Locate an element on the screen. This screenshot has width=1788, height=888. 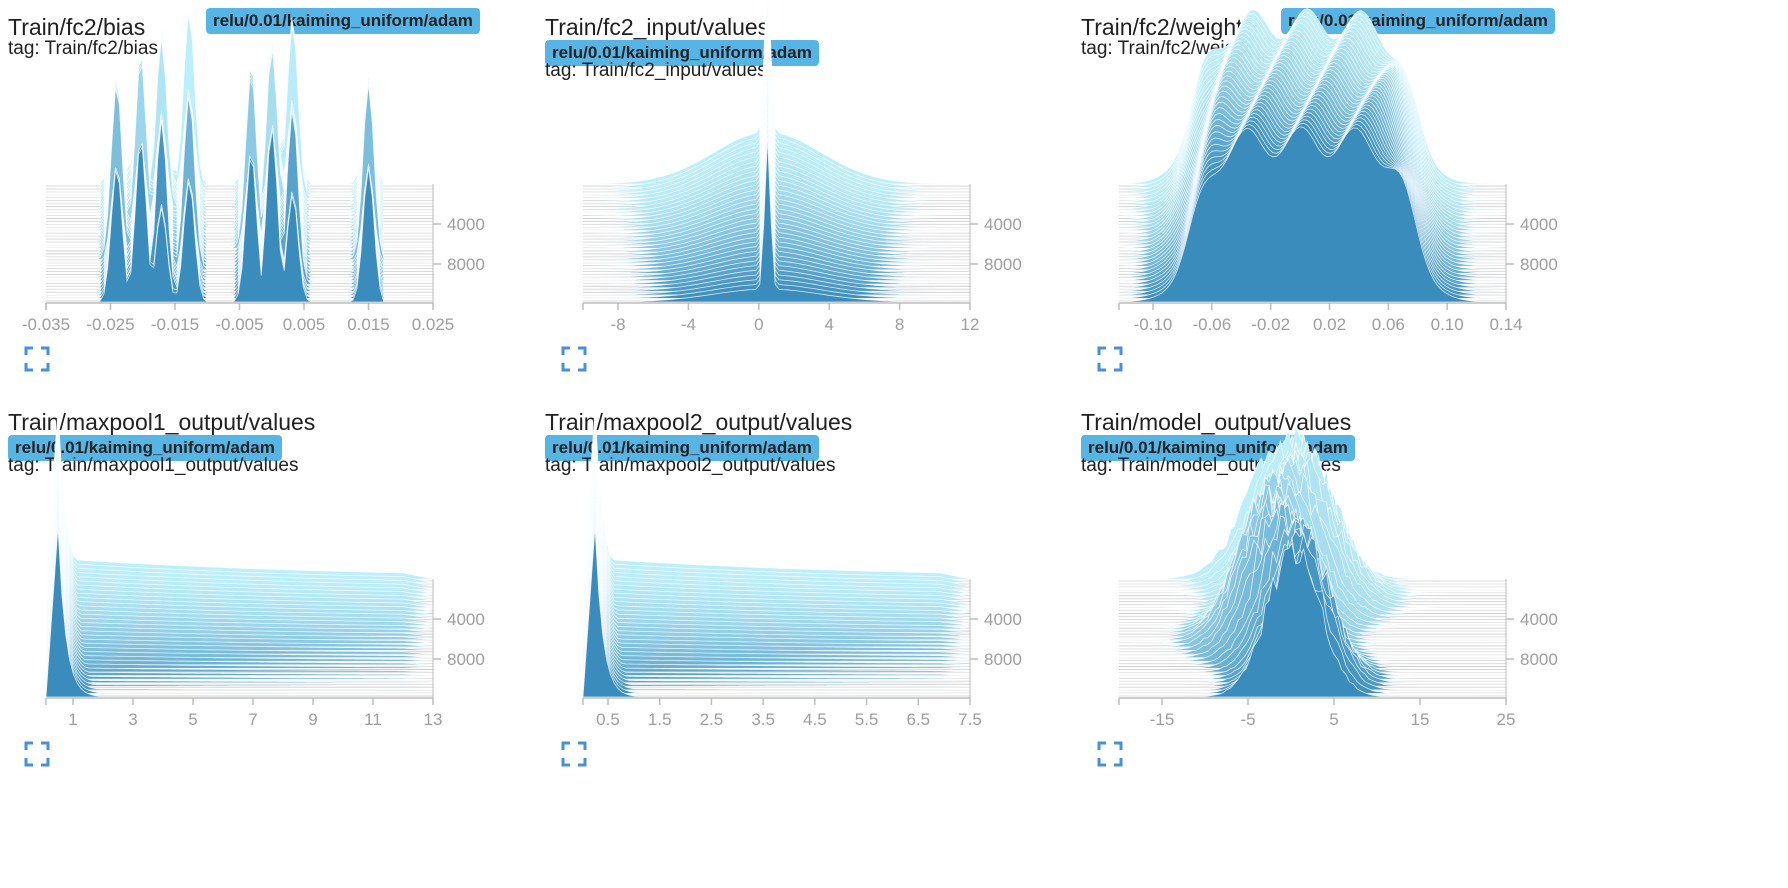
x-tick-label: -0.005 is located at coordinates (239, 324).